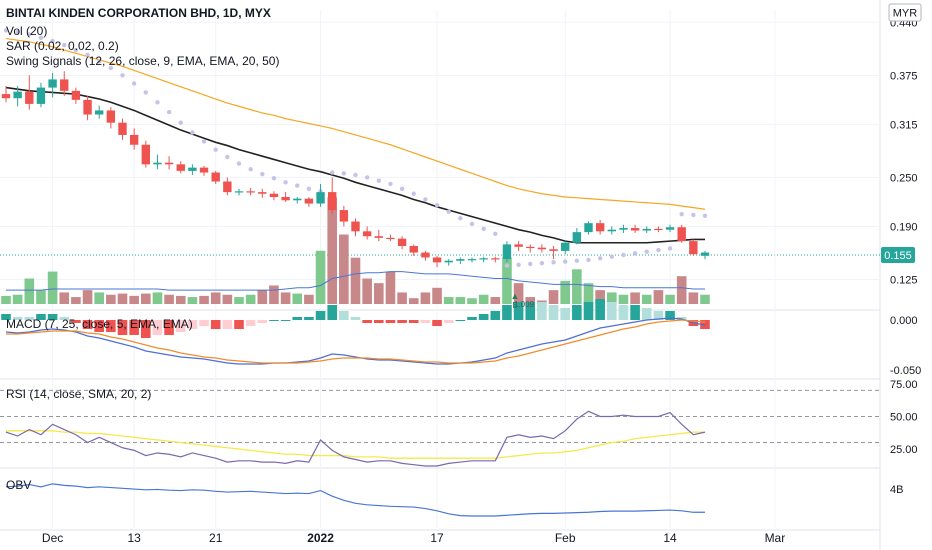 This screenshot has width=932, height=550. What do you see at coordinates (62, 46) in the screenshot?
I see `sar-indicator-label: SAR (0.02, 0.02, 0.2)` at bounding box center [62, 46].